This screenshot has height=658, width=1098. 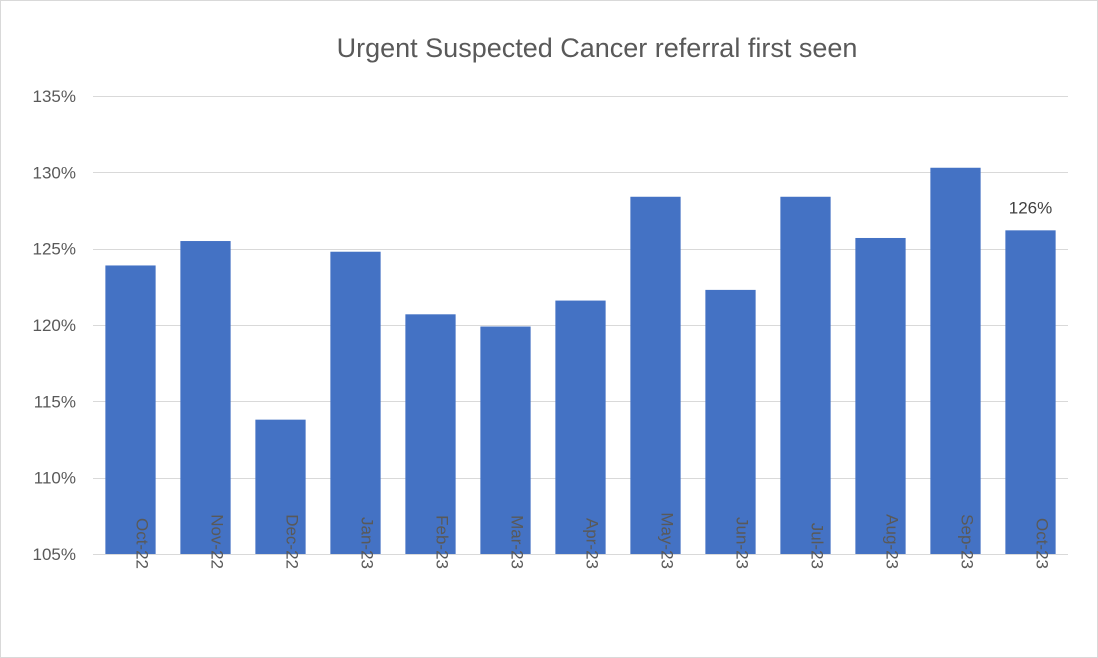 I want to click on y-tick-label: 120%, so click(x=54, y=325).